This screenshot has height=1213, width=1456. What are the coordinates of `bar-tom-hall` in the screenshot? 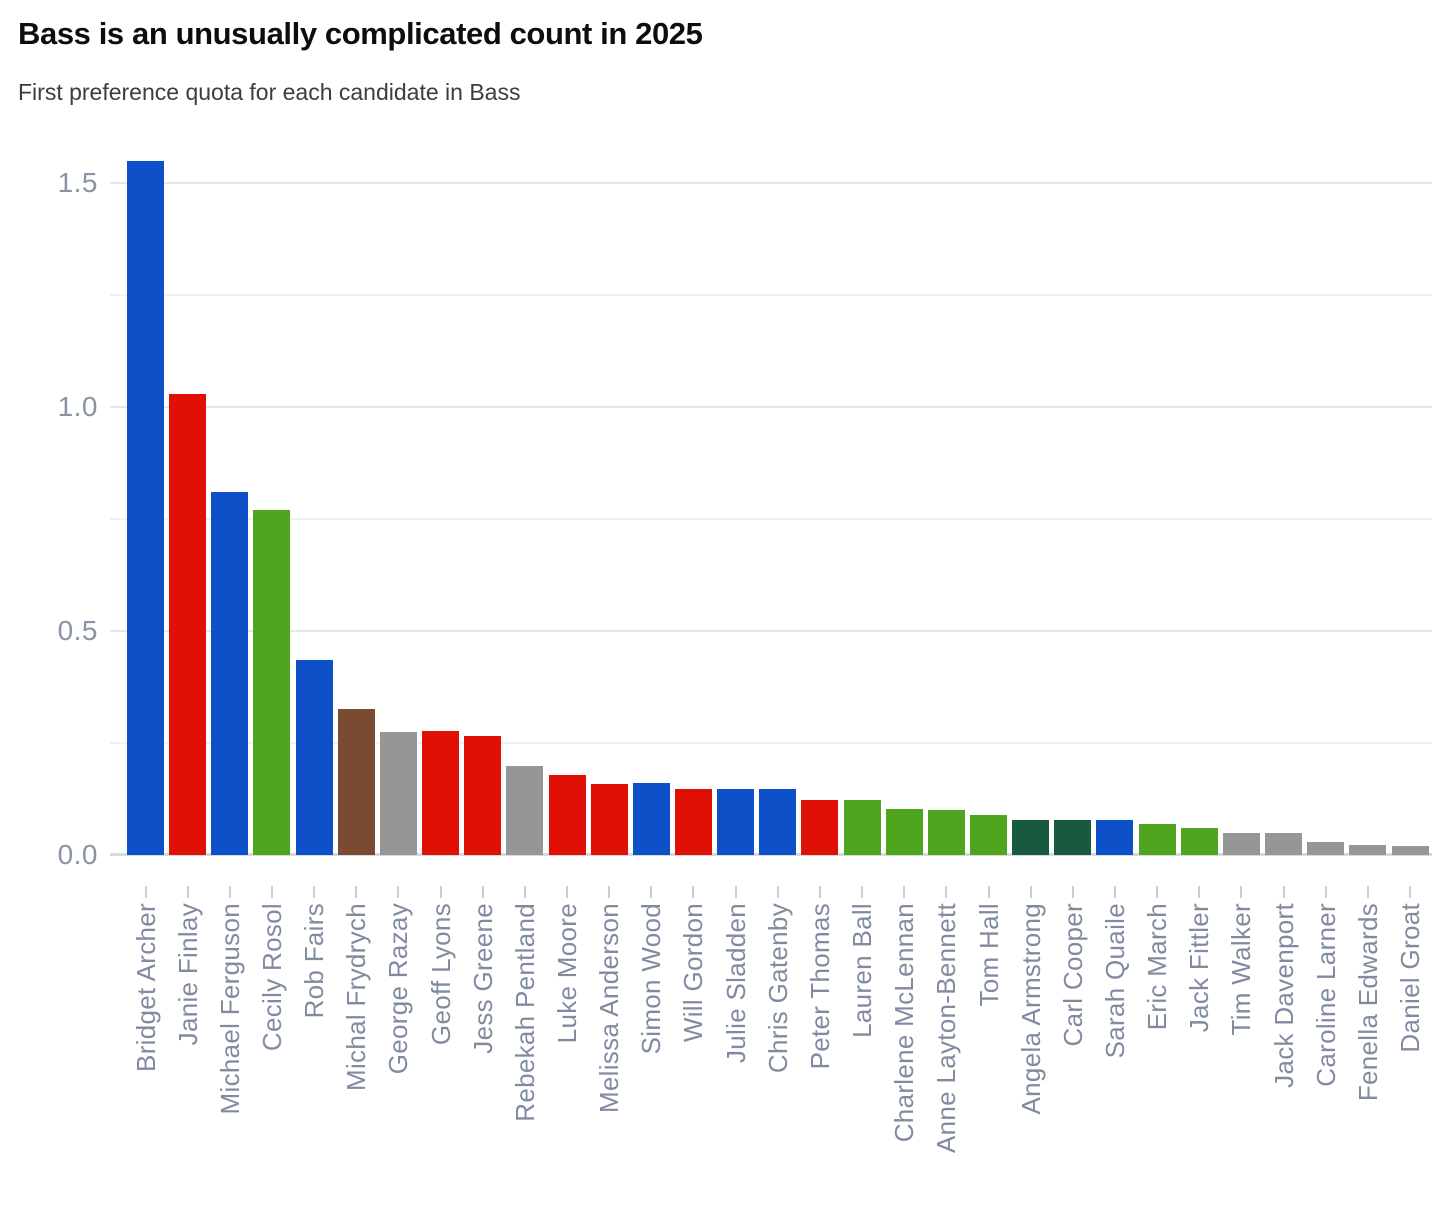 It's located at (988, 835).